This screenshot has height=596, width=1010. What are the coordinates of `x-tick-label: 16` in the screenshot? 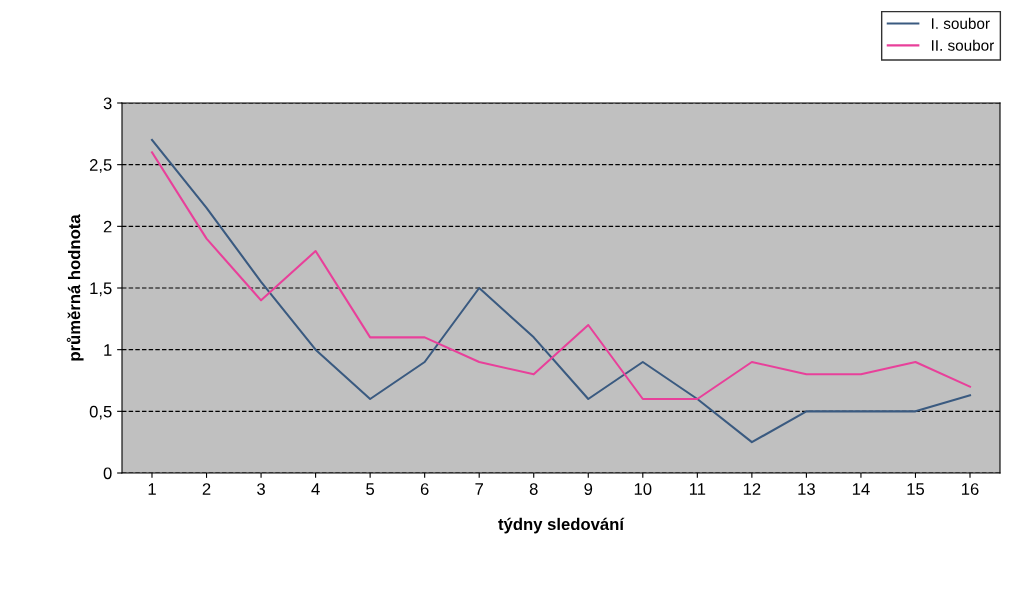 It's located at (970, 489).